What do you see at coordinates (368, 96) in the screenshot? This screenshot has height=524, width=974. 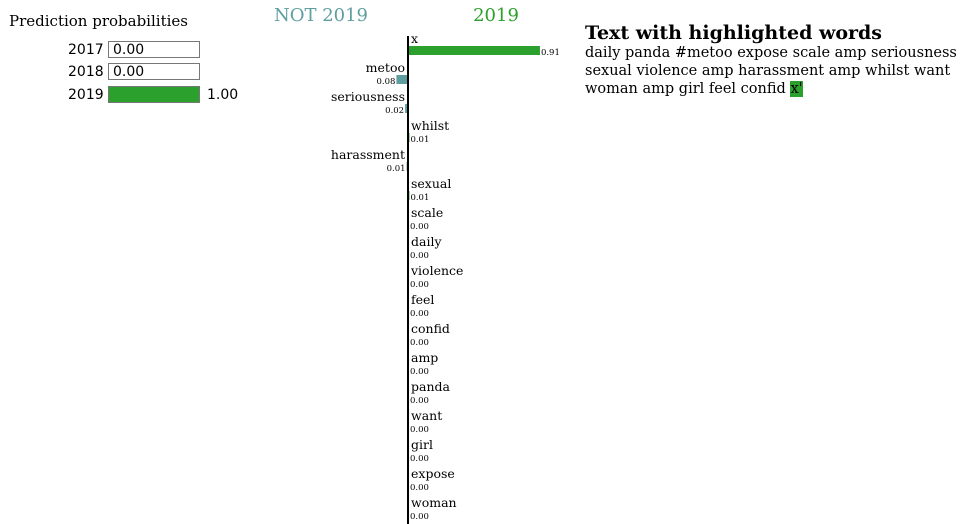 I see `feature-name: seriousness` at bounding box center [368, 96].